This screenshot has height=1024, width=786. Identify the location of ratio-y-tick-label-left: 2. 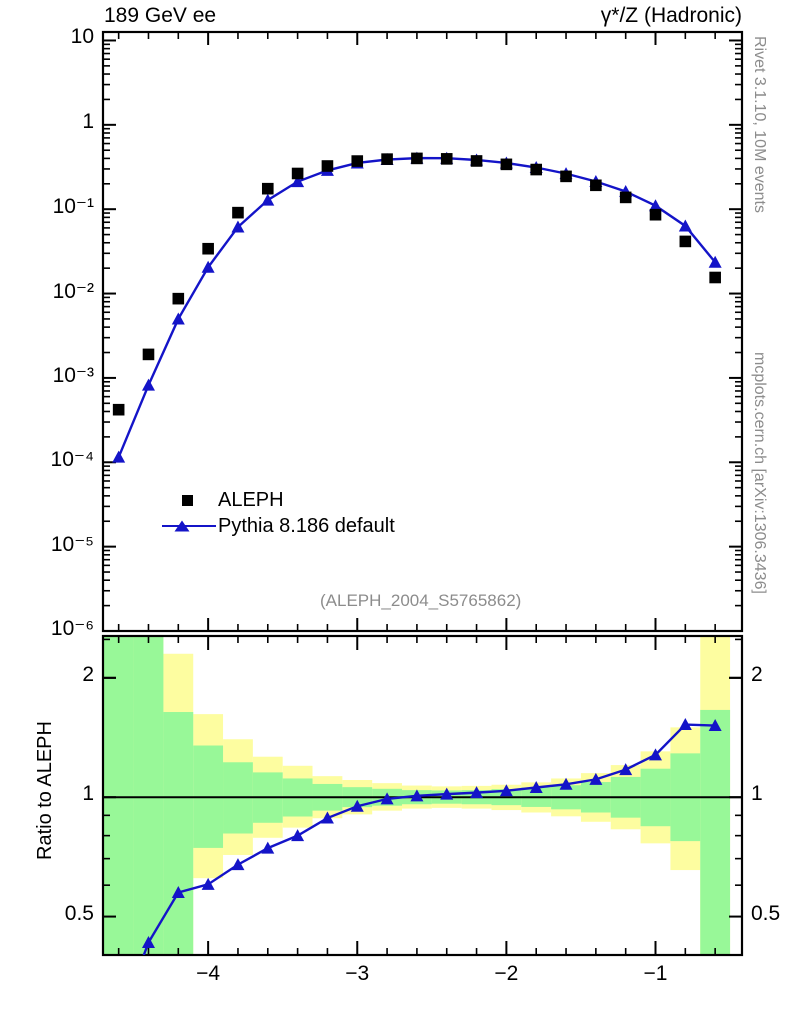
(88, 674).